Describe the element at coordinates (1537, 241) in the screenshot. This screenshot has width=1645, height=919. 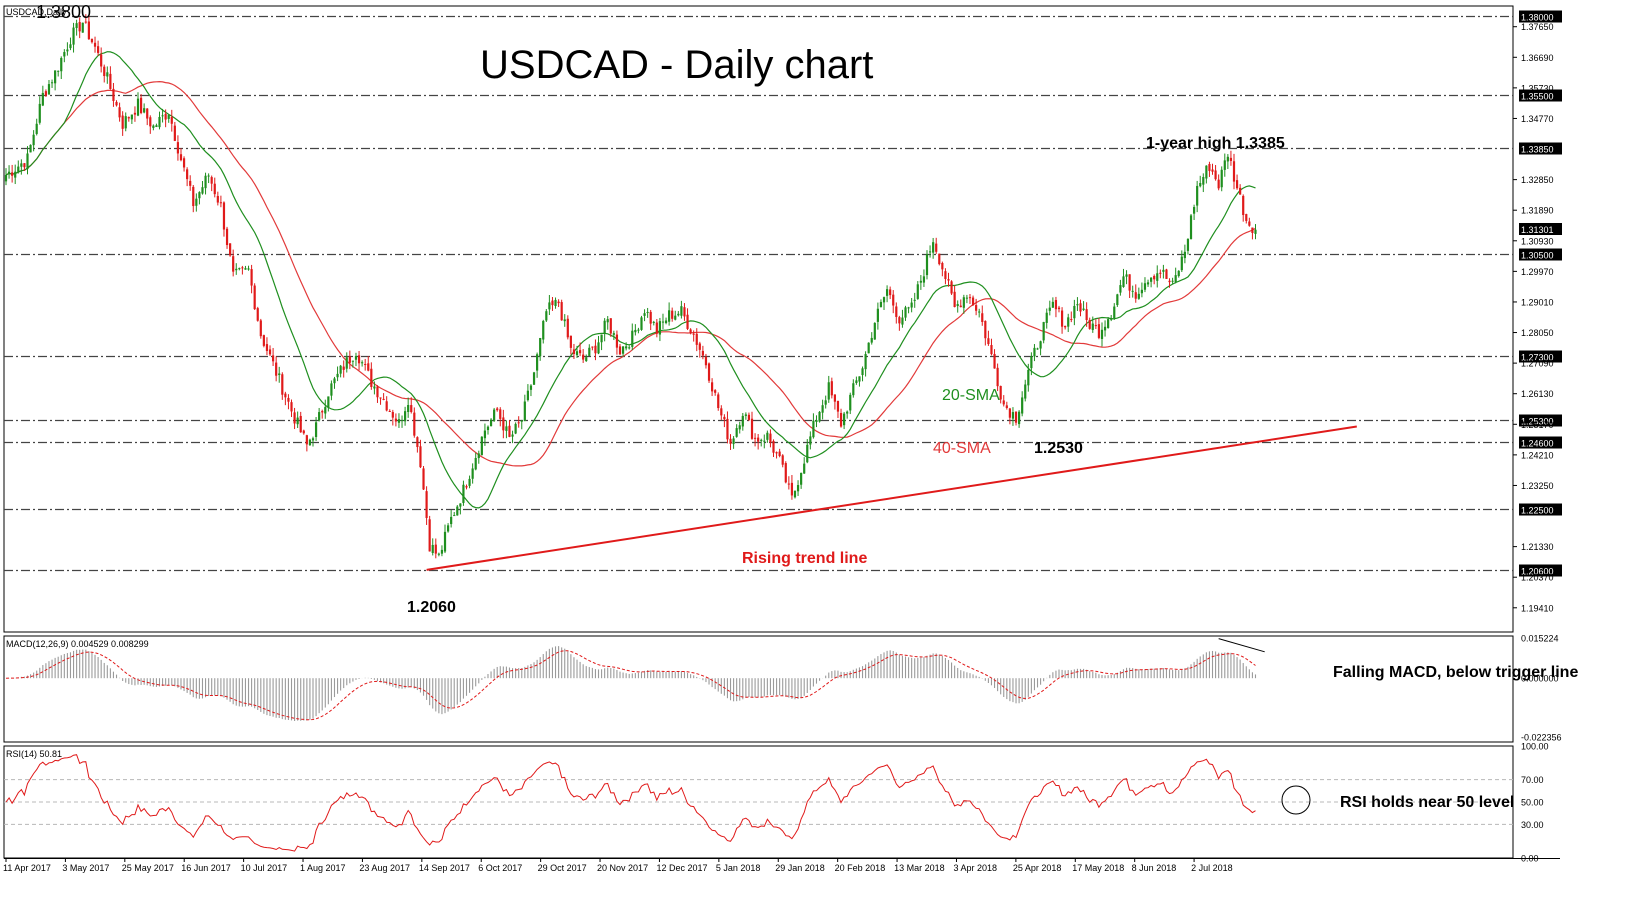
I see `price-tick-label: 1.30930` at that location.